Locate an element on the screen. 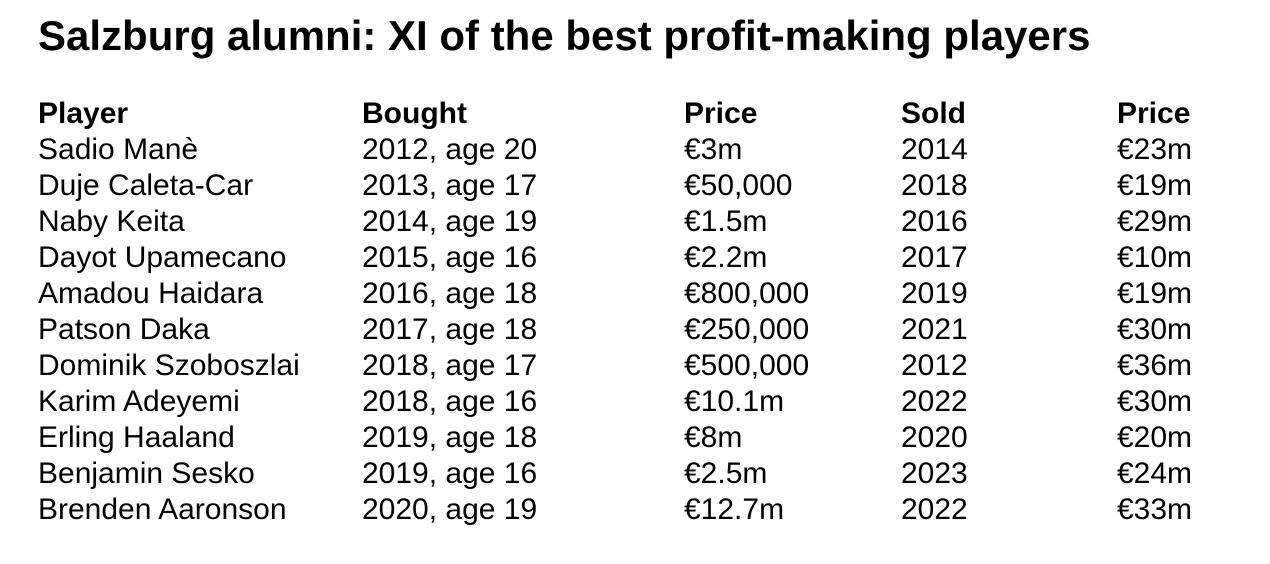  buy-price-cell: €10.1m is located at coordinates (734, 401).